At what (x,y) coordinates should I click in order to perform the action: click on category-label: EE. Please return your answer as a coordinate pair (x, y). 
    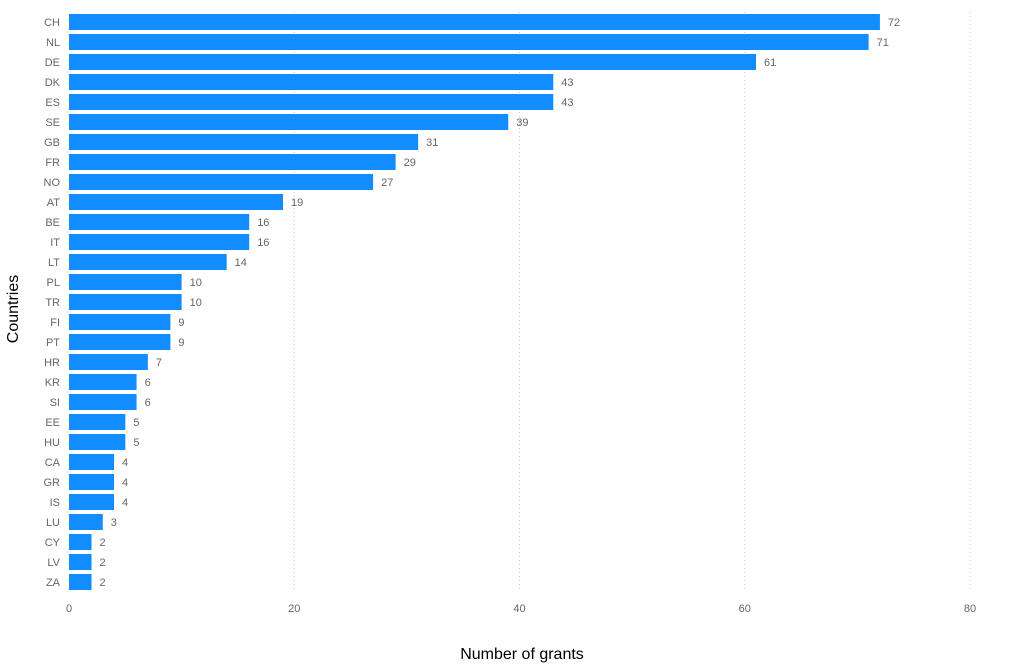
    Looking at the image, I should click on (52, 423).